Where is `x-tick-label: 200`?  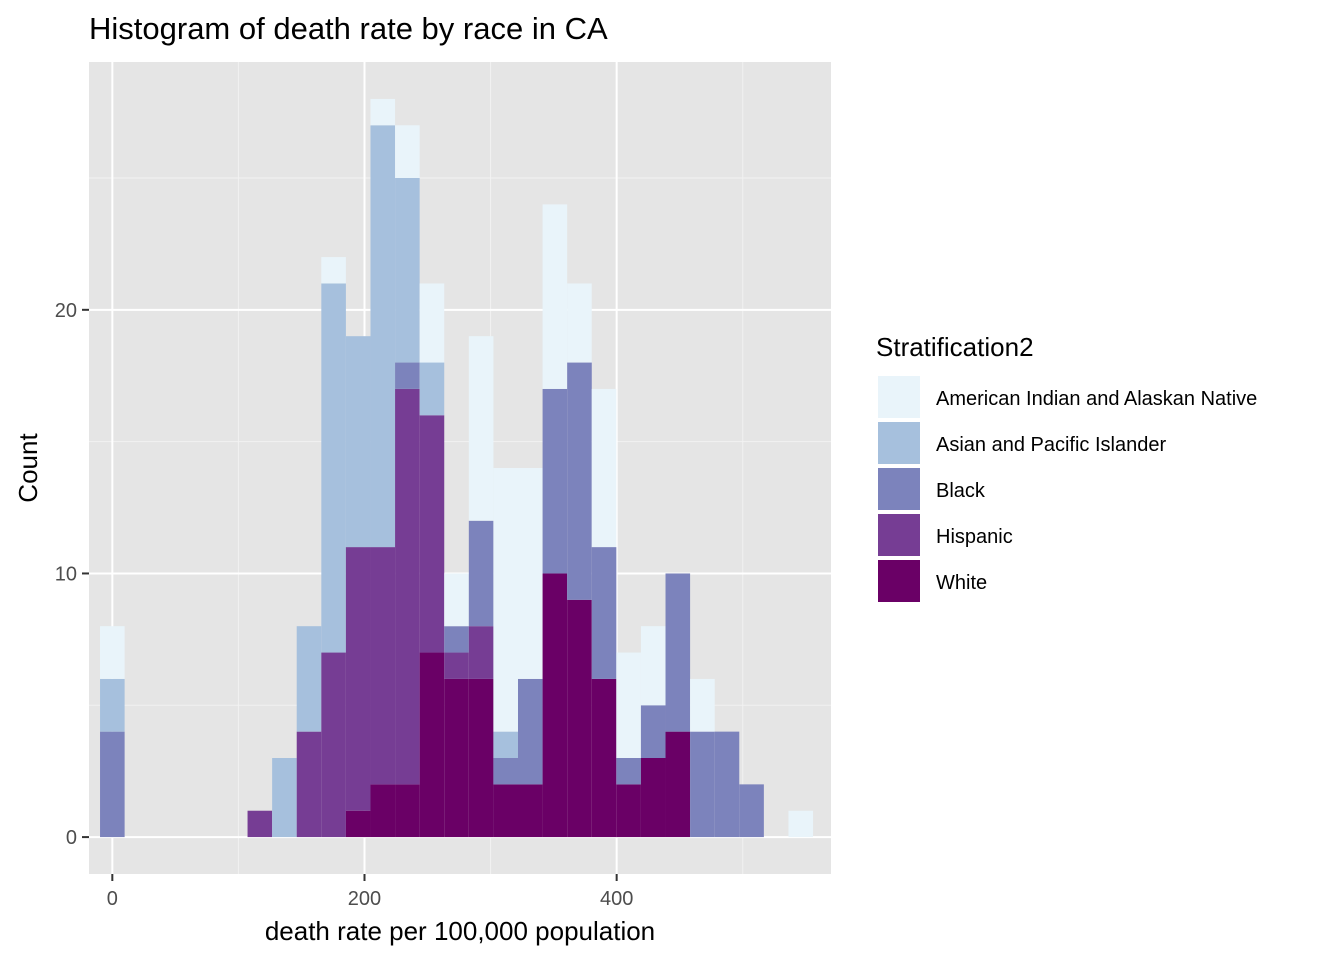 x-tick-label: 200 is located at coordinates (364, 899).